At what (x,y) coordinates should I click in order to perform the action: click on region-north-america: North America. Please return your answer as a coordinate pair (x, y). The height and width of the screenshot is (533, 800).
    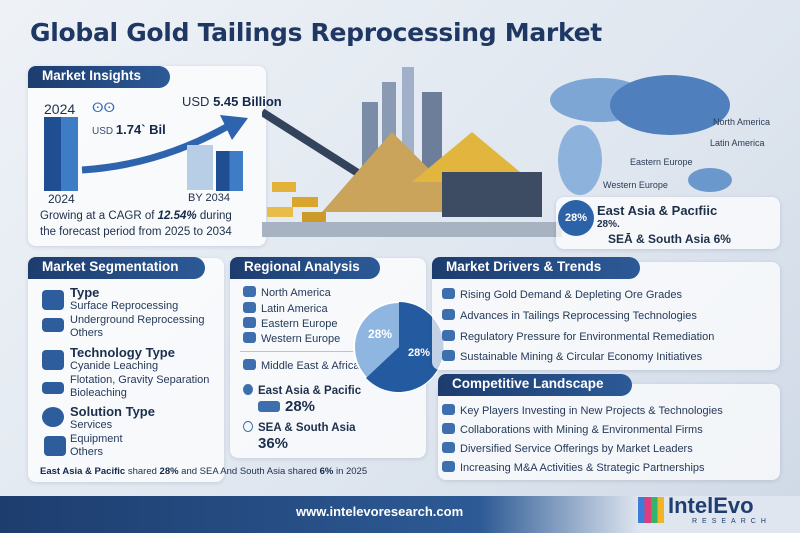
    Looking at the image, I should click on (287, 292).